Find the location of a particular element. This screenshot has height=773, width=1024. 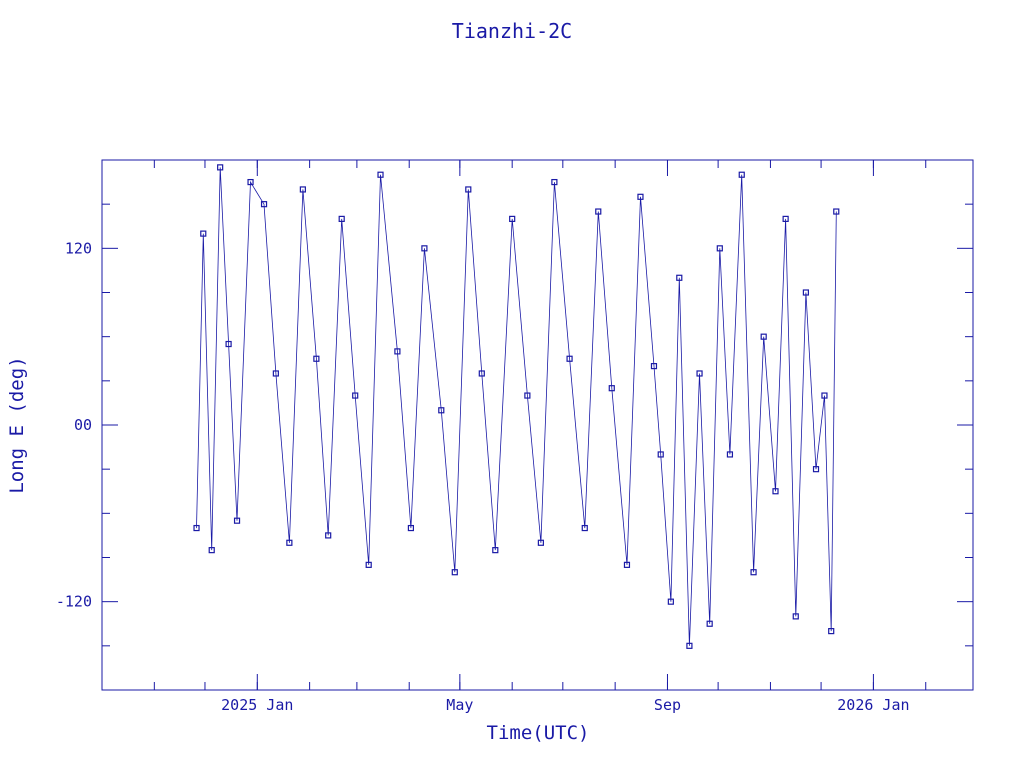

y-axis-label: Long E (deg) is located at coordinates (17, 424).